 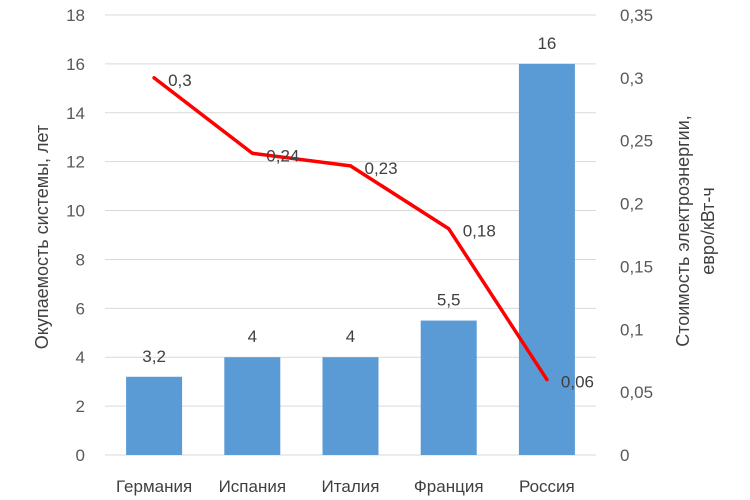 I want to click on bar-data-label: 5,5, so click(x=449, y=300).